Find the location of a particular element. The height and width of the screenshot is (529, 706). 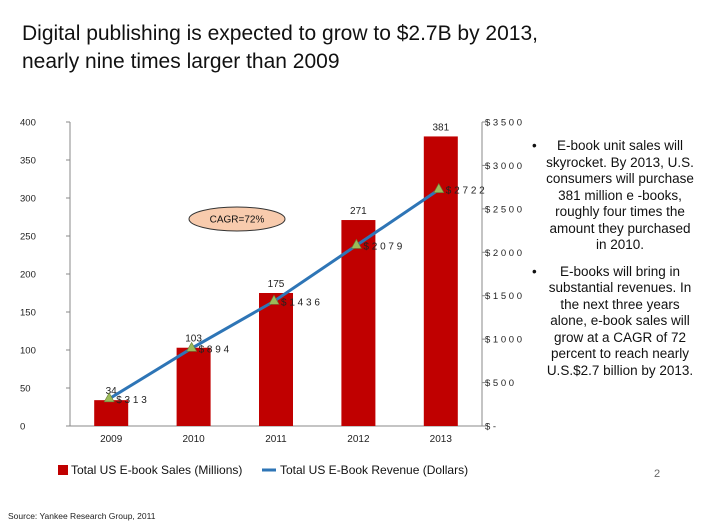

revenue-marker-2009 is located at coordinates (109, 397).